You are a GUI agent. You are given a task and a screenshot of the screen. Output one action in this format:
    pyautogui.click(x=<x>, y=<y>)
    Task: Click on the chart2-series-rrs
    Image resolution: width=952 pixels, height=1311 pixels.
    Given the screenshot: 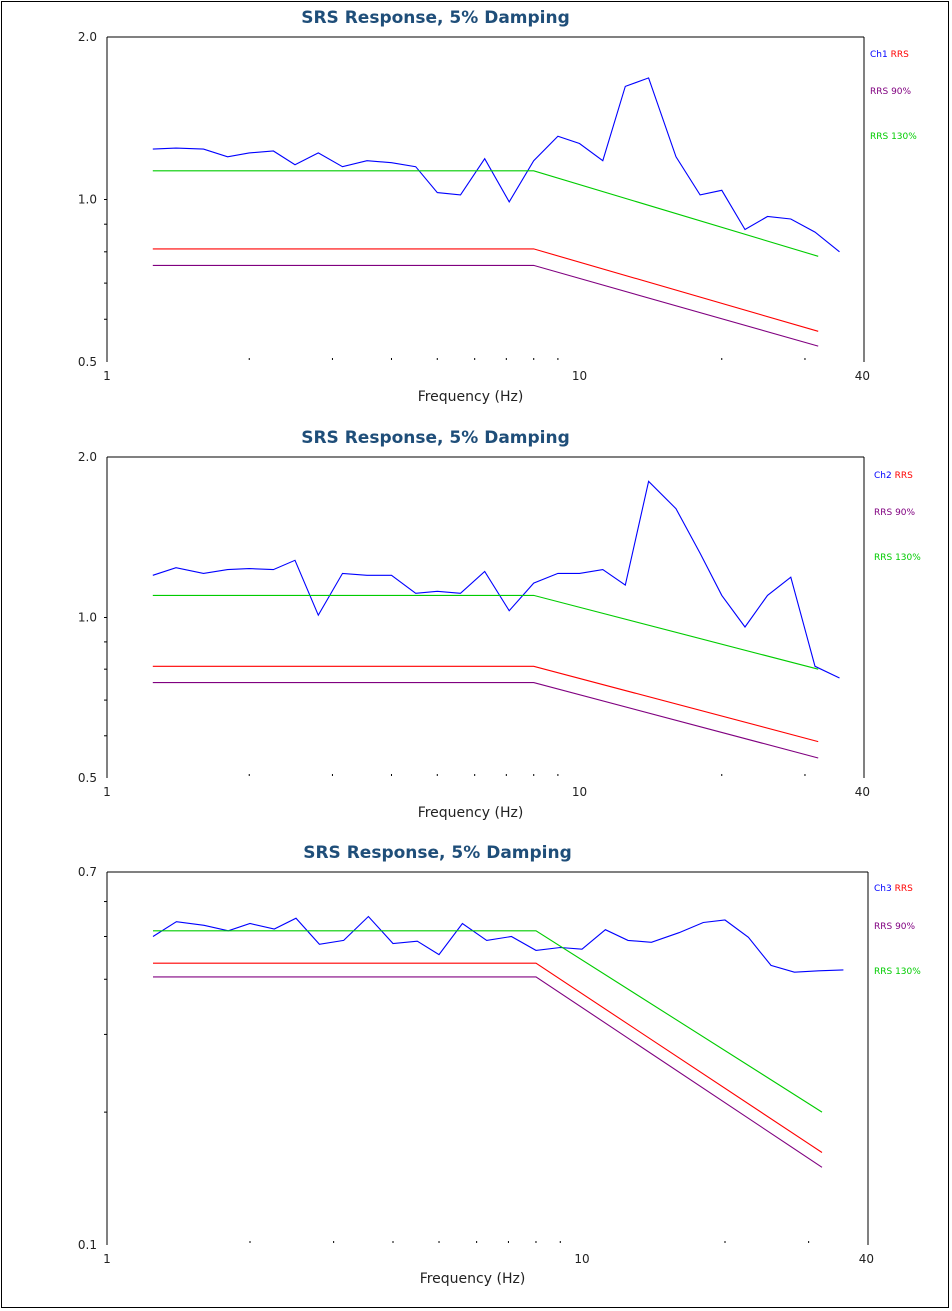 What is the action you would take?
    pyautogui.click(x=485, y=704)
    